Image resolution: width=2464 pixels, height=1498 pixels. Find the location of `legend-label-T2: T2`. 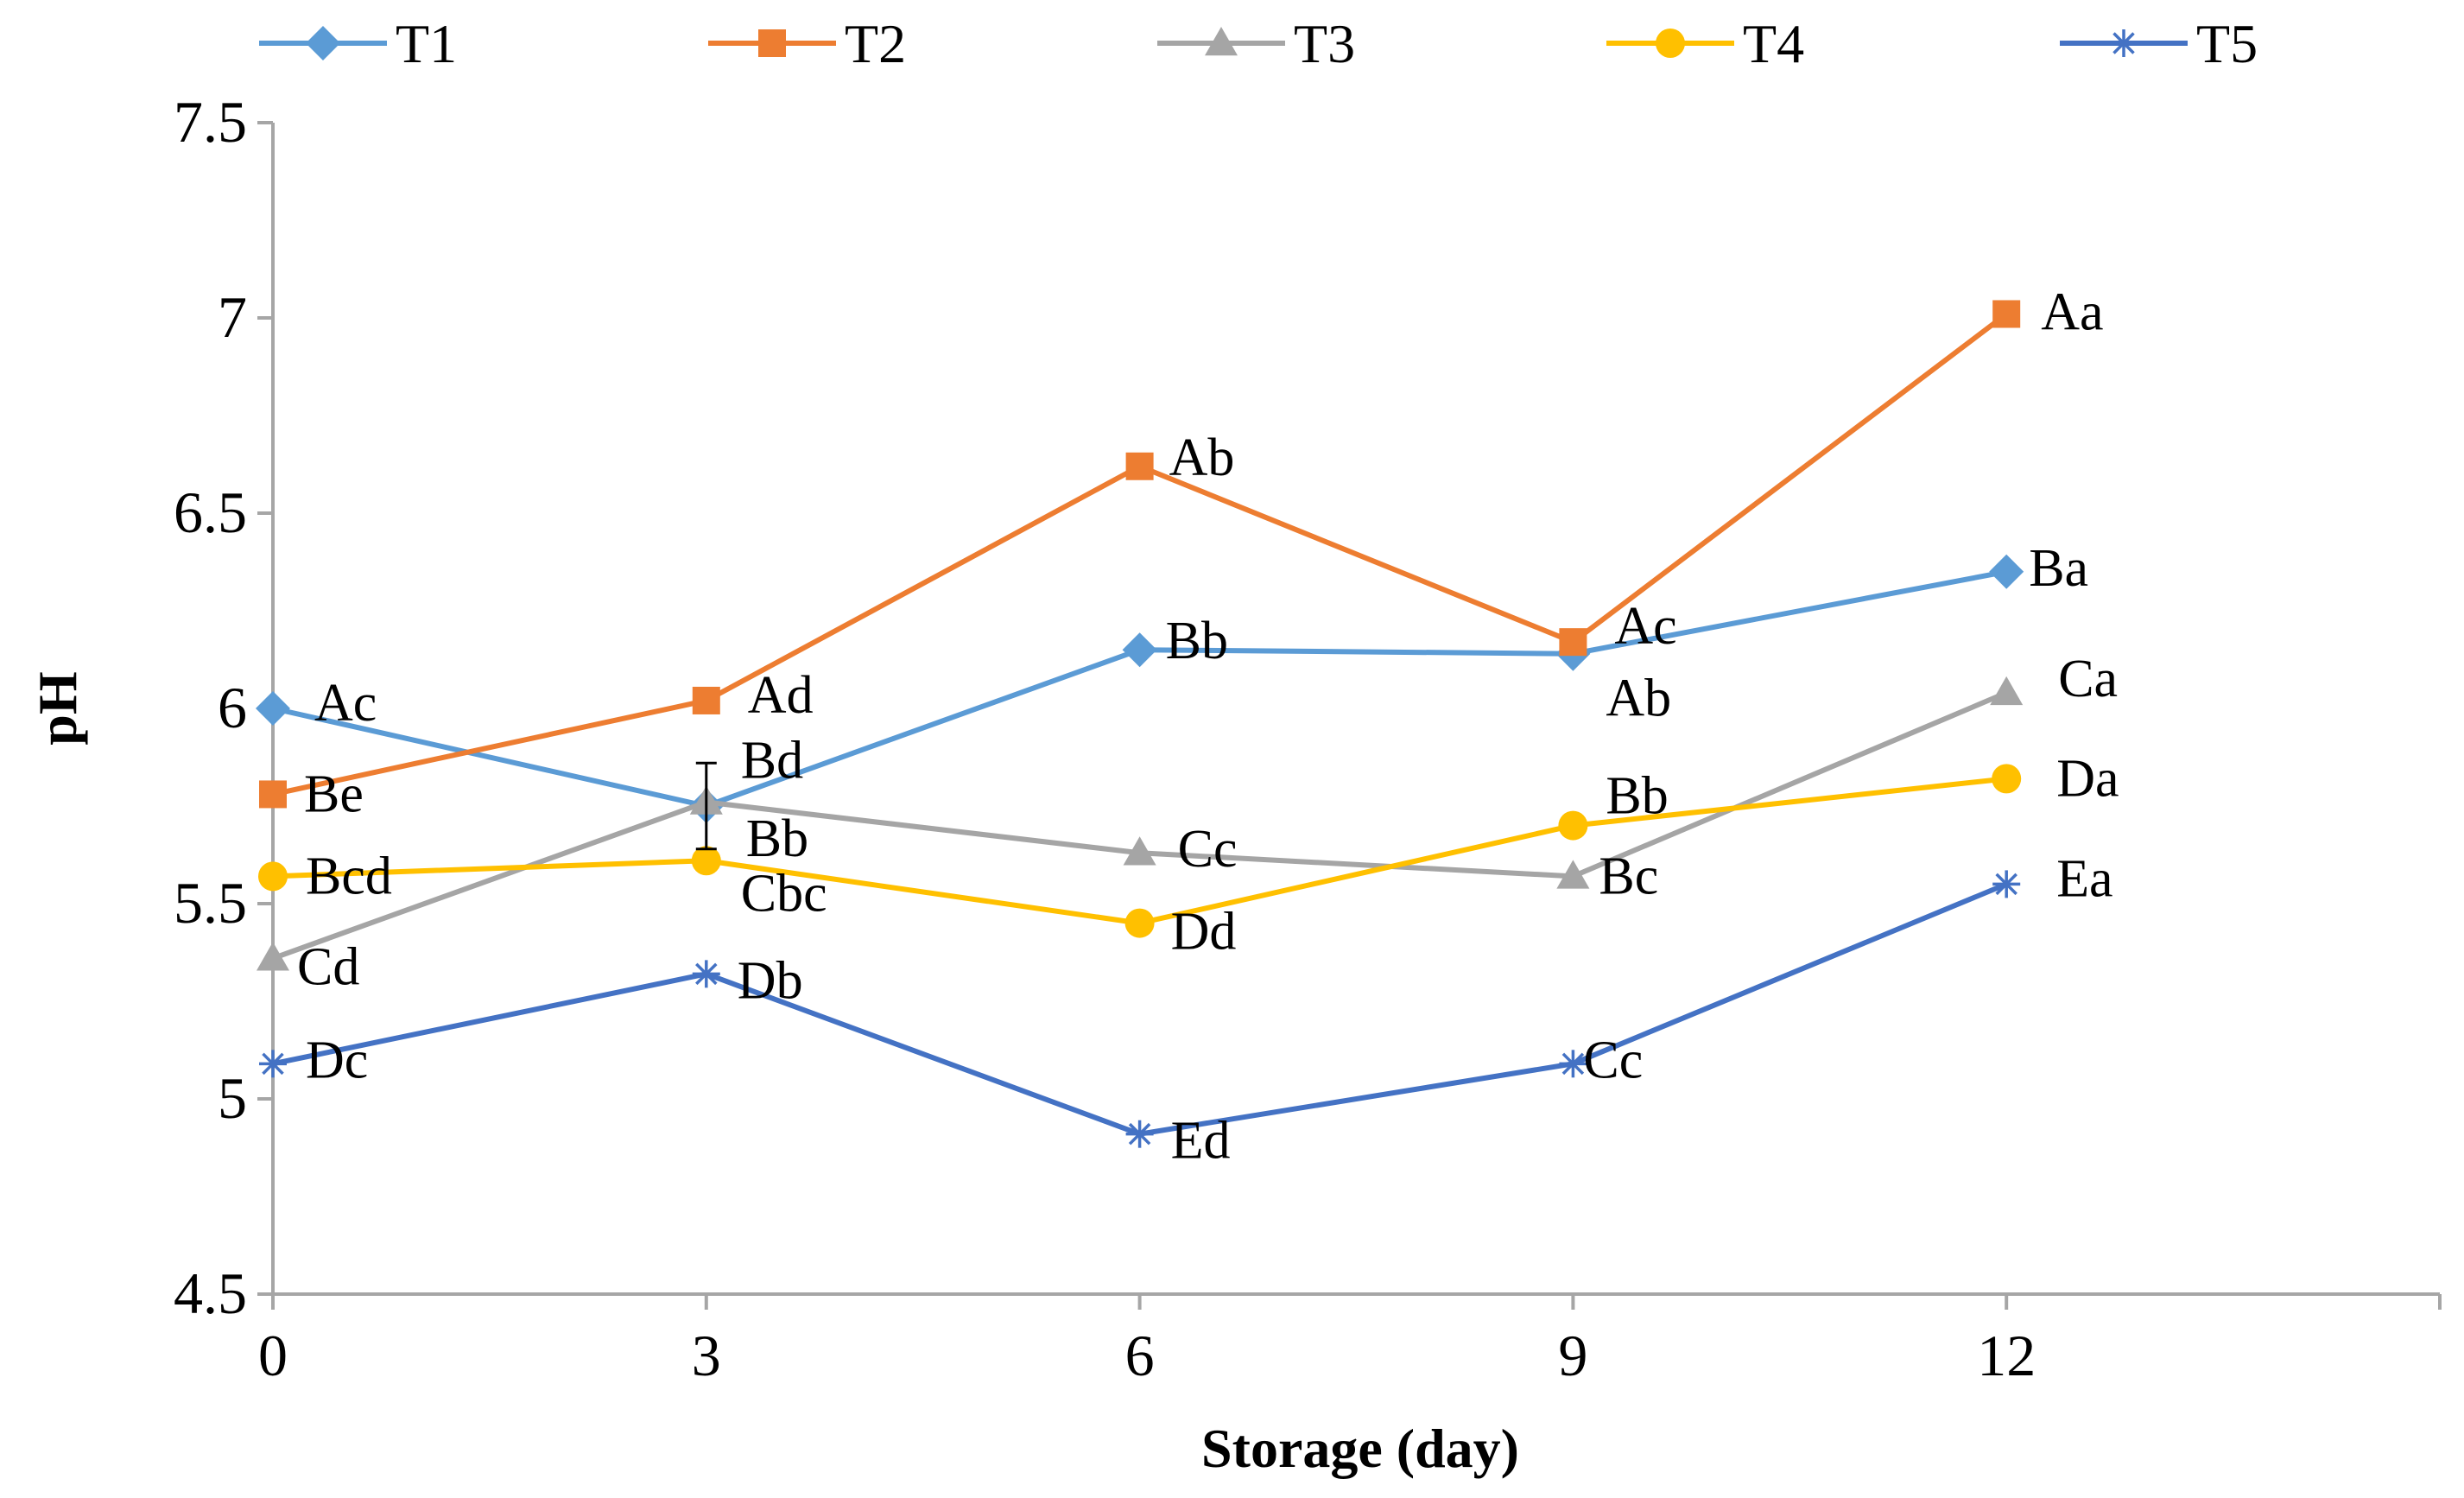

legend-label-T2: T2 is located at coordinates (875, 43).